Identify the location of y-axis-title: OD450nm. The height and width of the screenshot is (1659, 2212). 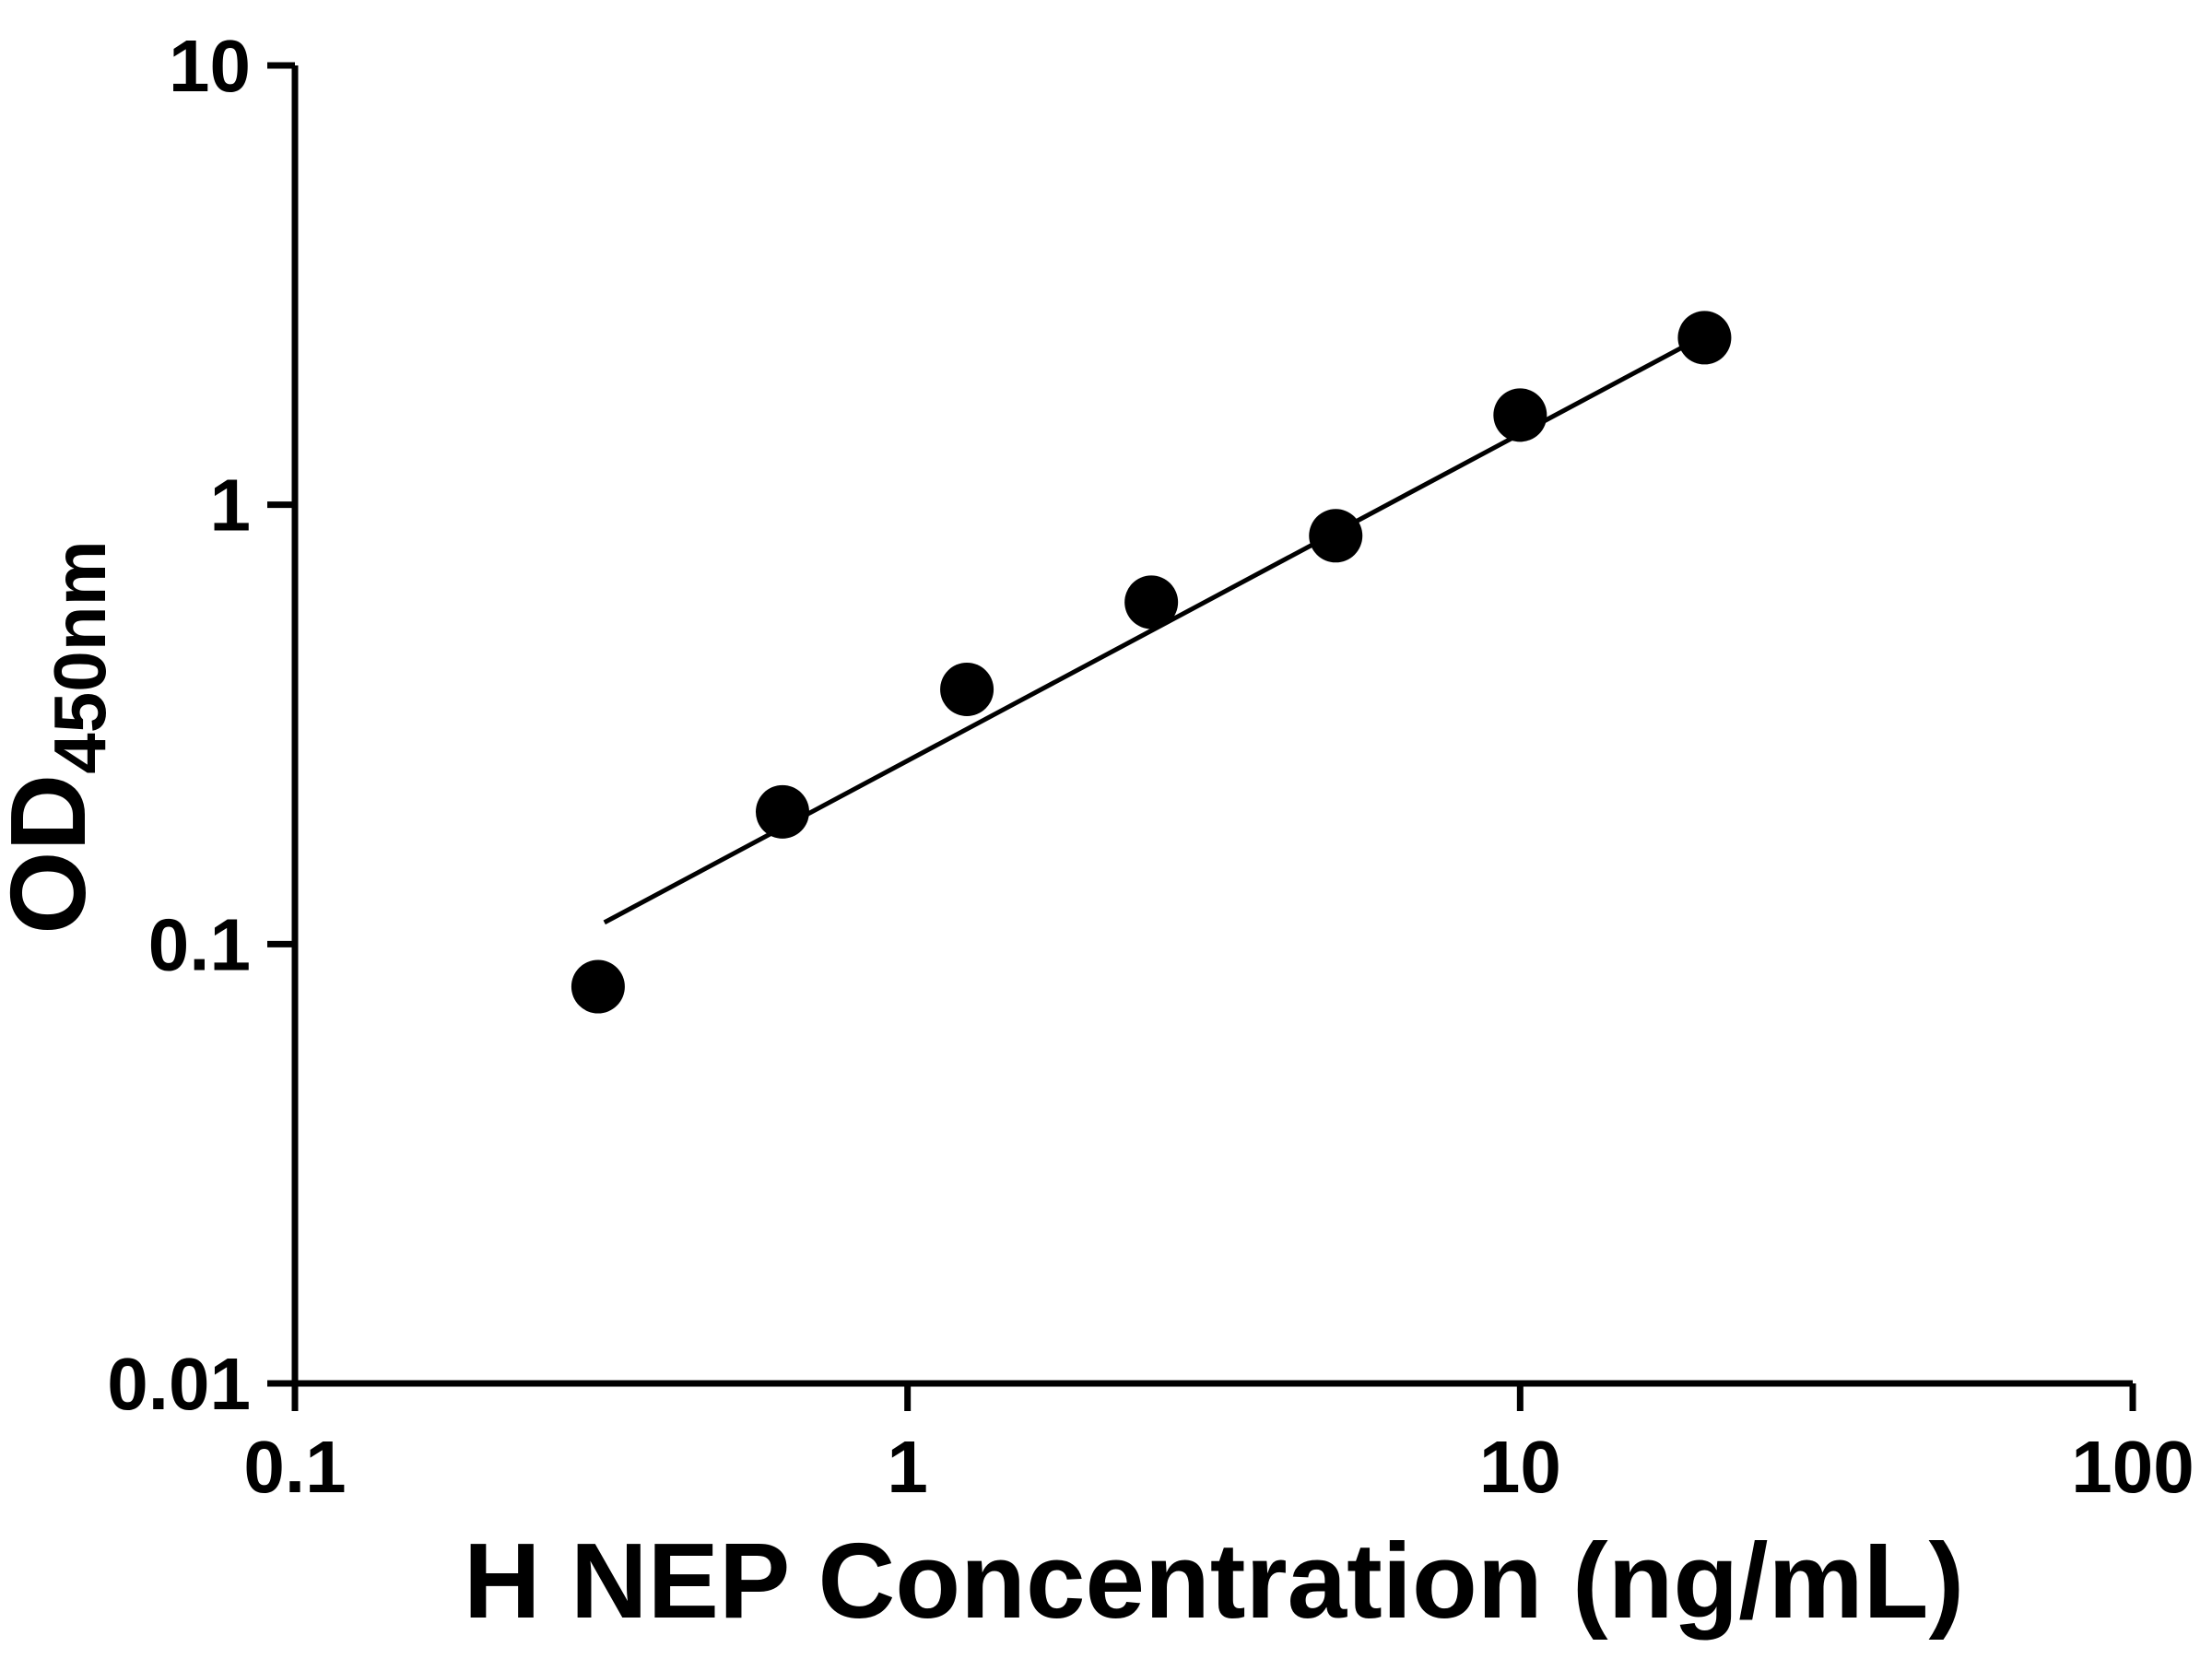
(60, 737).